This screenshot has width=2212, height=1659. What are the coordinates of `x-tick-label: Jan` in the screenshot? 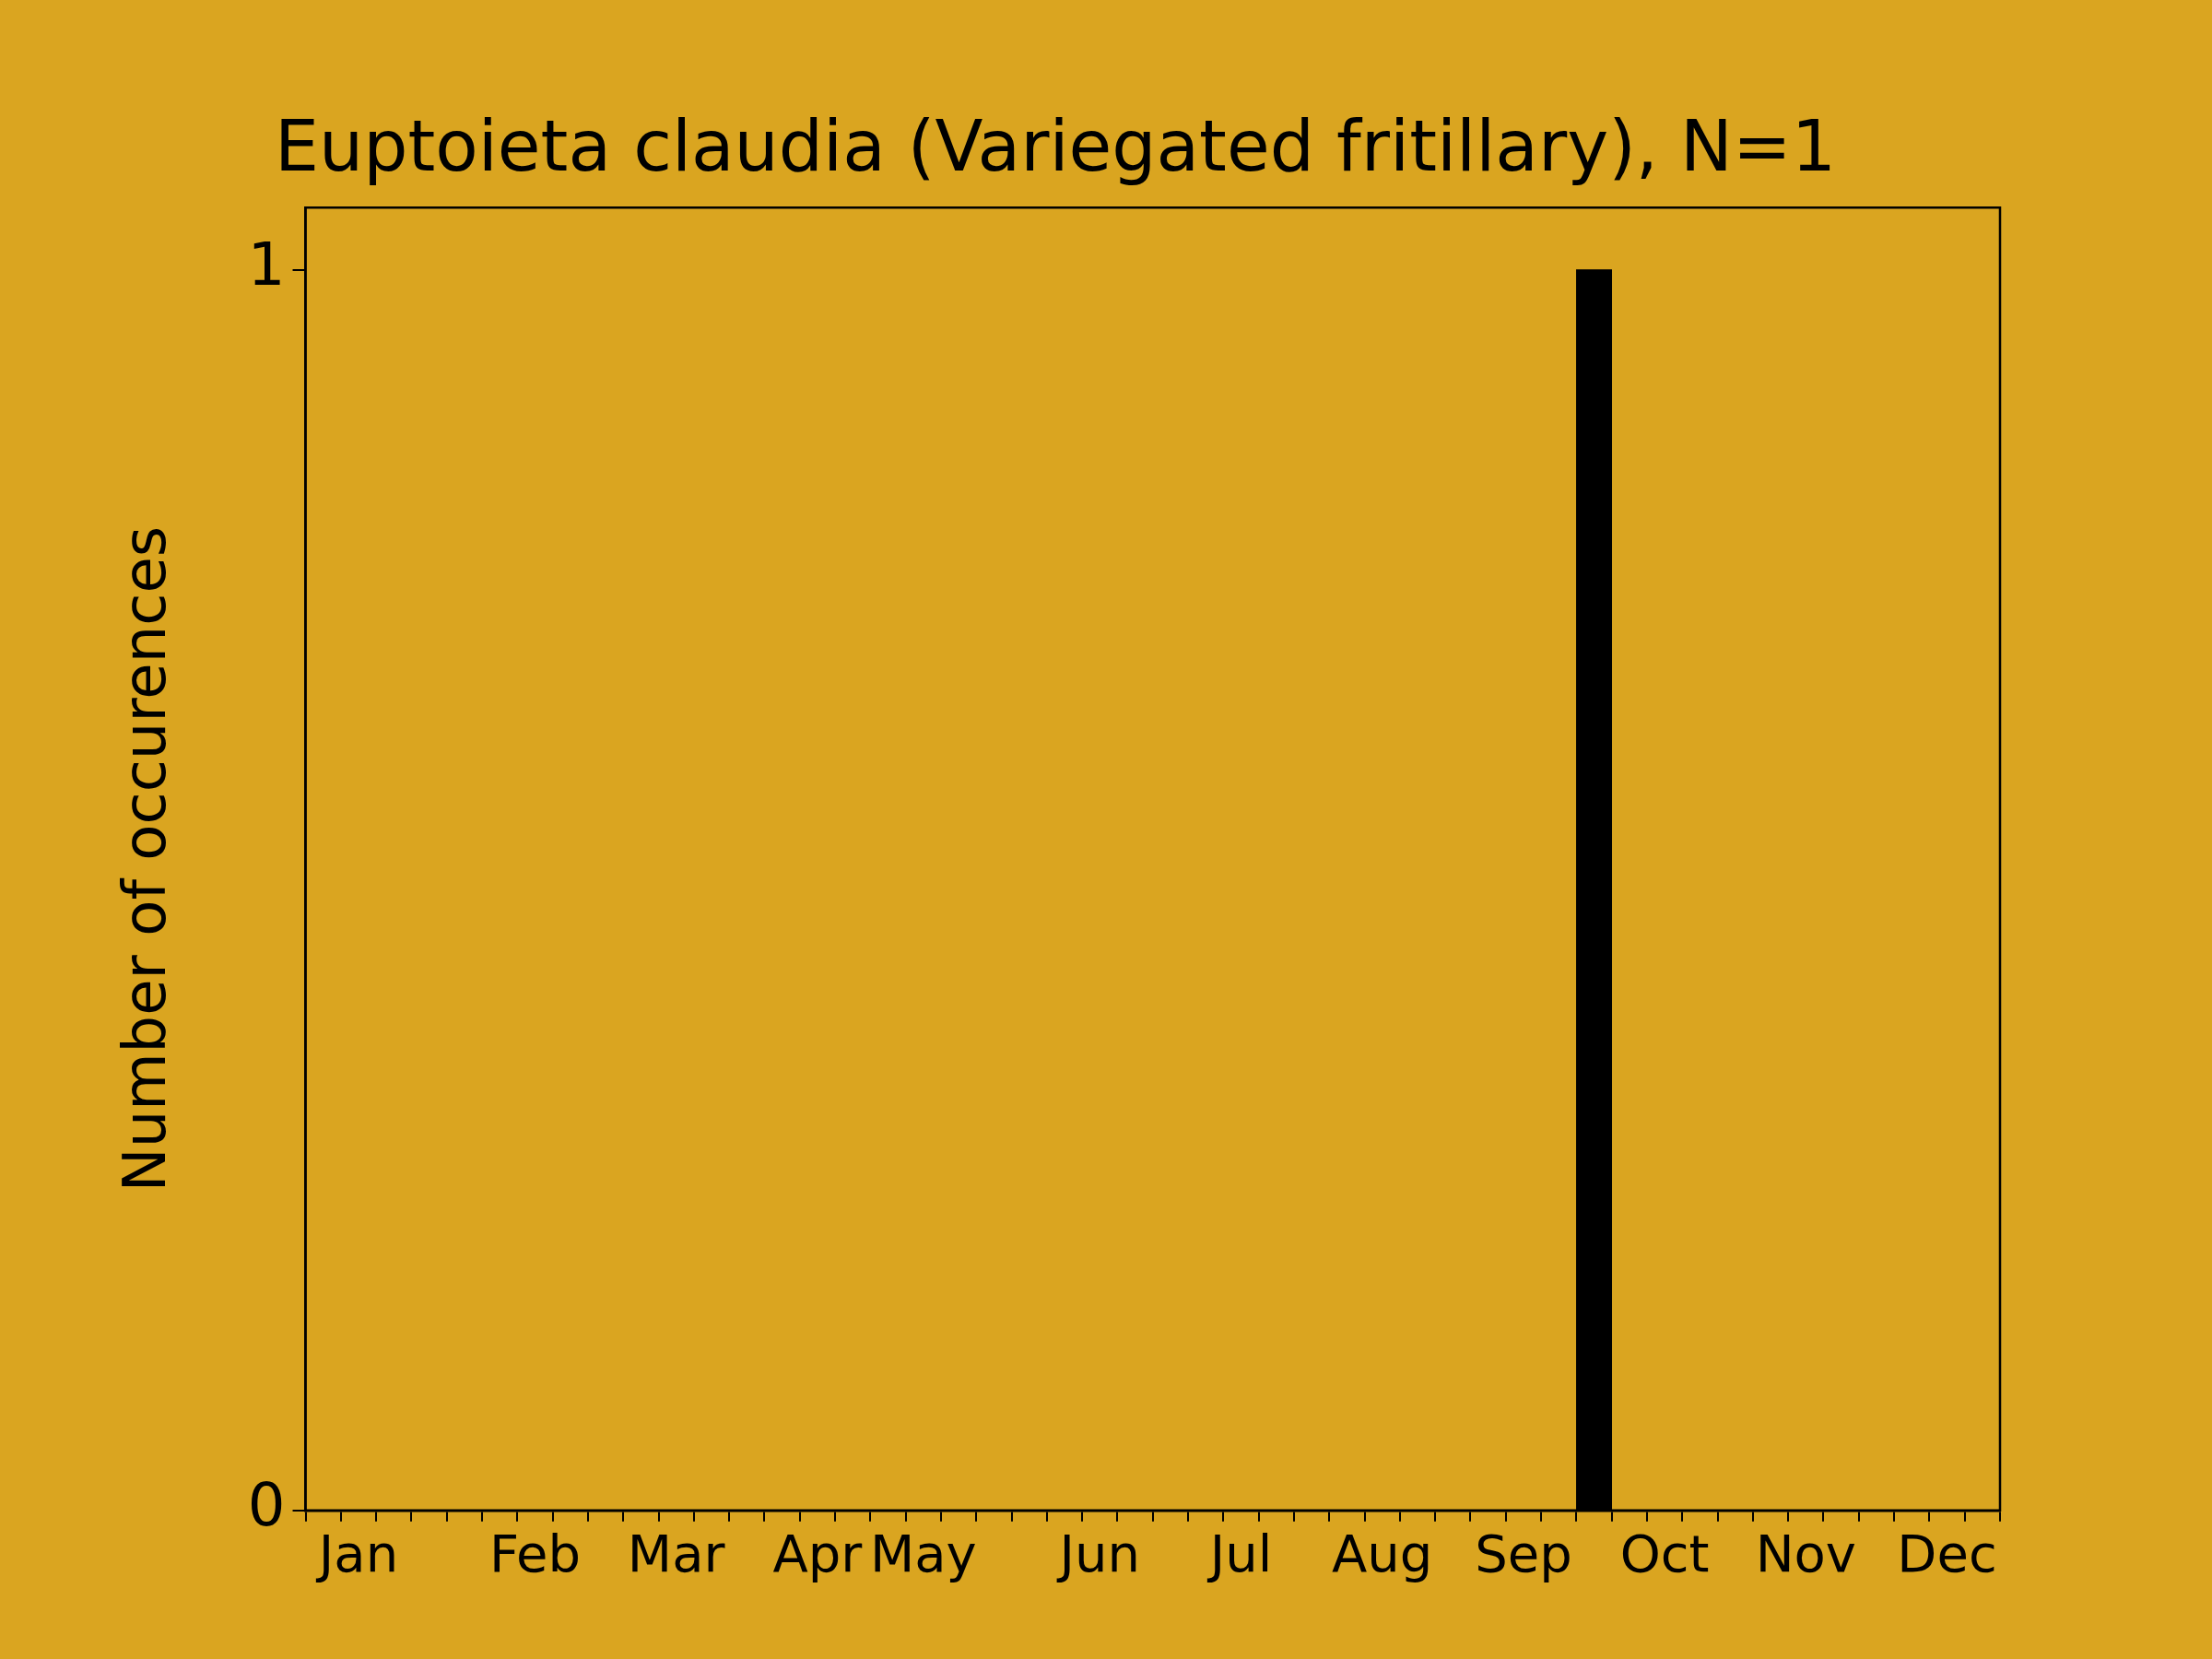 It's located at (357, 1553).